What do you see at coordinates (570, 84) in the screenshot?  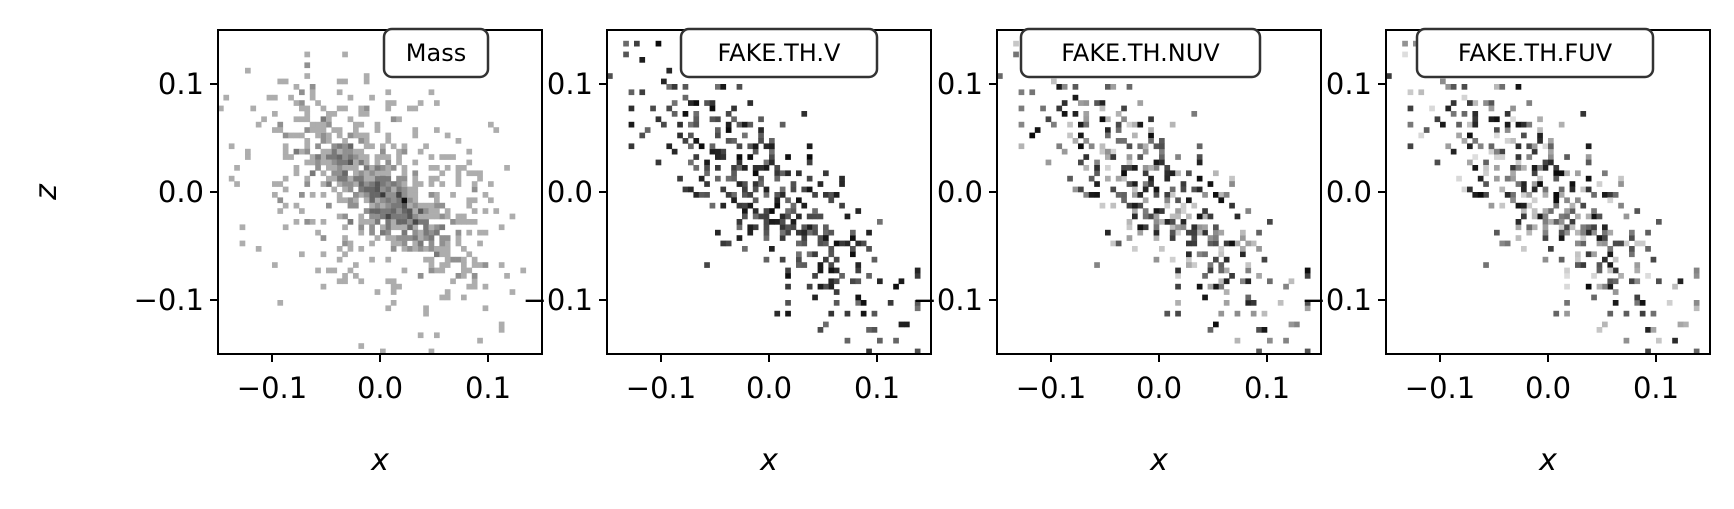 I see `y-tick-label: 0.1` at bounding box center [570, 84].